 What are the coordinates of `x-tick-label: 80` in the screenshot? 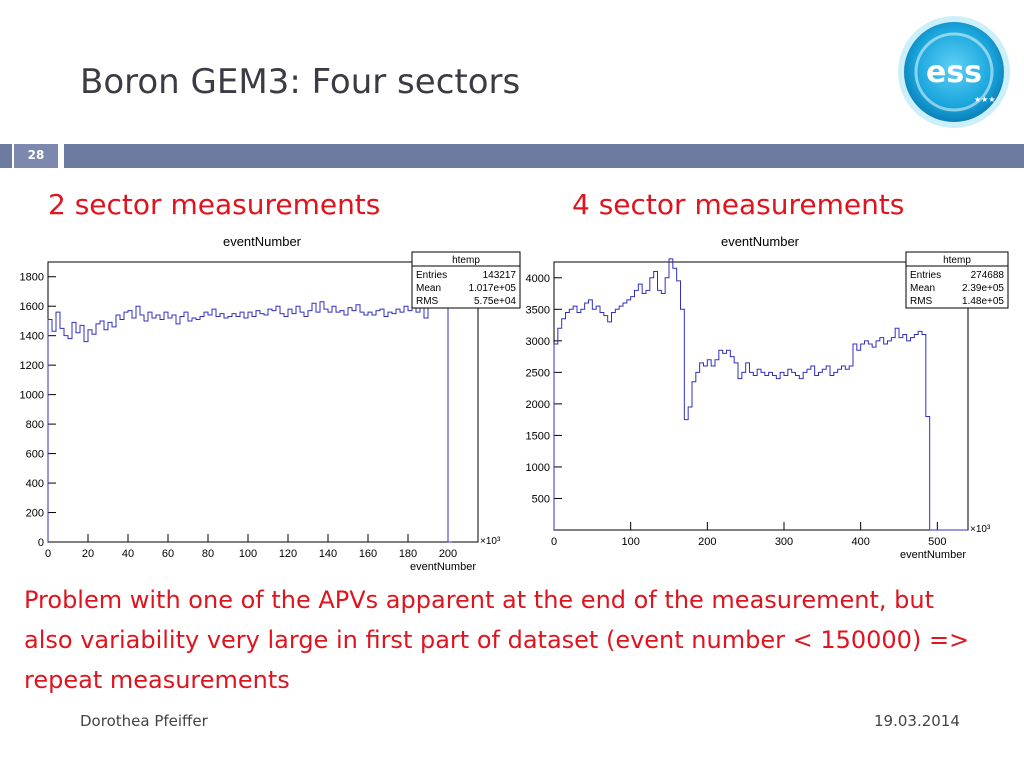 It's located at (208, 554).